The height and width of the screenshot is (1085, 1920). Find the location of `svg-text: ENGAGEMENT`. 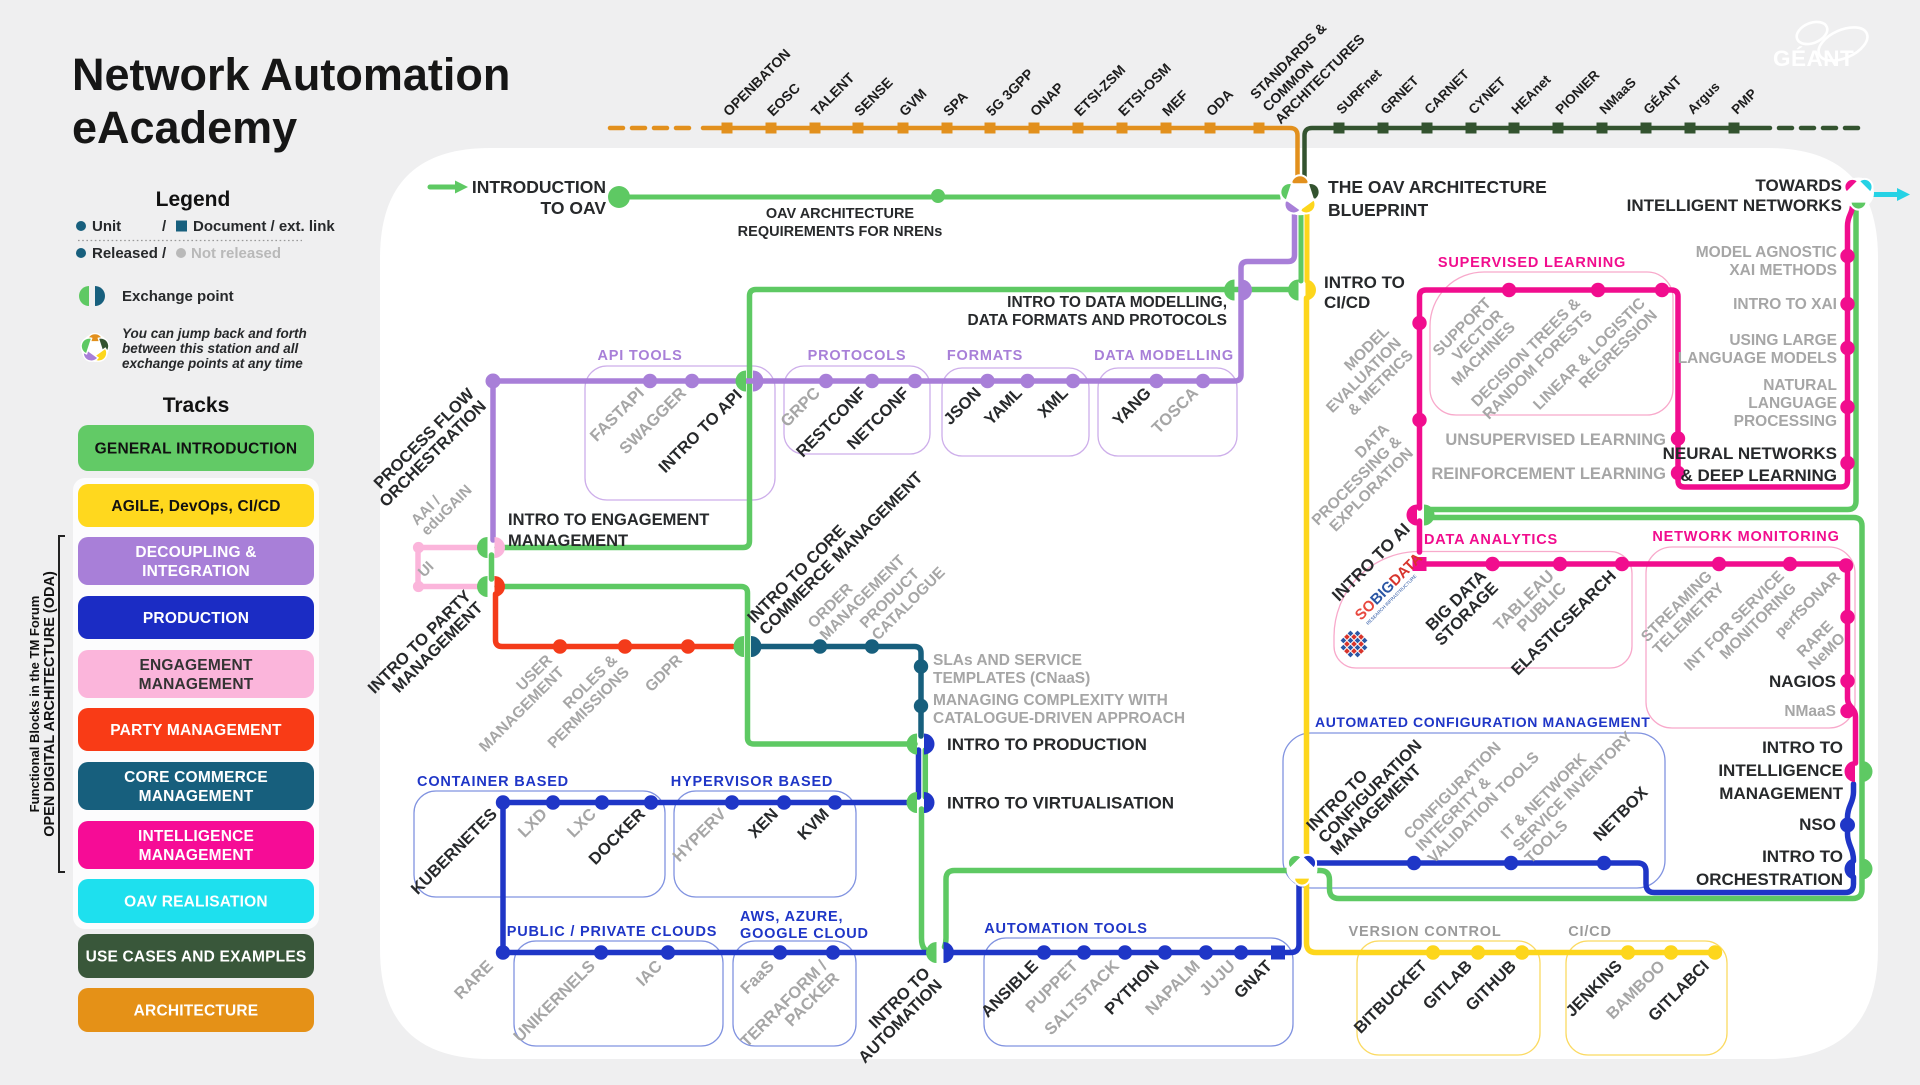

svg-text: ENGAGEMENT is located at coordinates (195, 665).